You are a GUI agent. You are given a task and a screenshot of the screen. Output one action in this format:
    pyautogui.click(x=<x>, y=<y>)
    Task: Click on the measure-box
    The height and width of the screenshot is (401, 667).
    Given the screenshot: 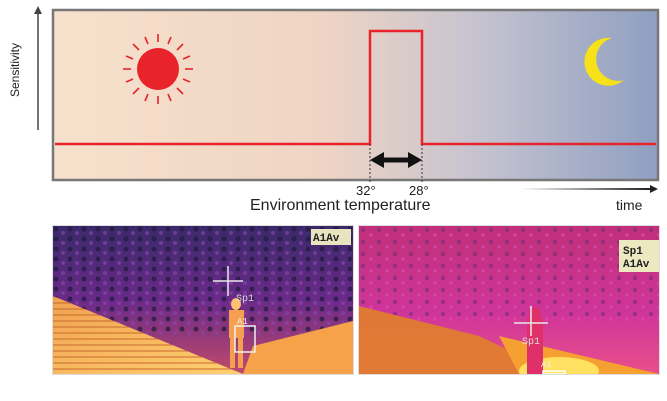 What is the action you would take?
    pyautogui.click(x=245, y=339)
    